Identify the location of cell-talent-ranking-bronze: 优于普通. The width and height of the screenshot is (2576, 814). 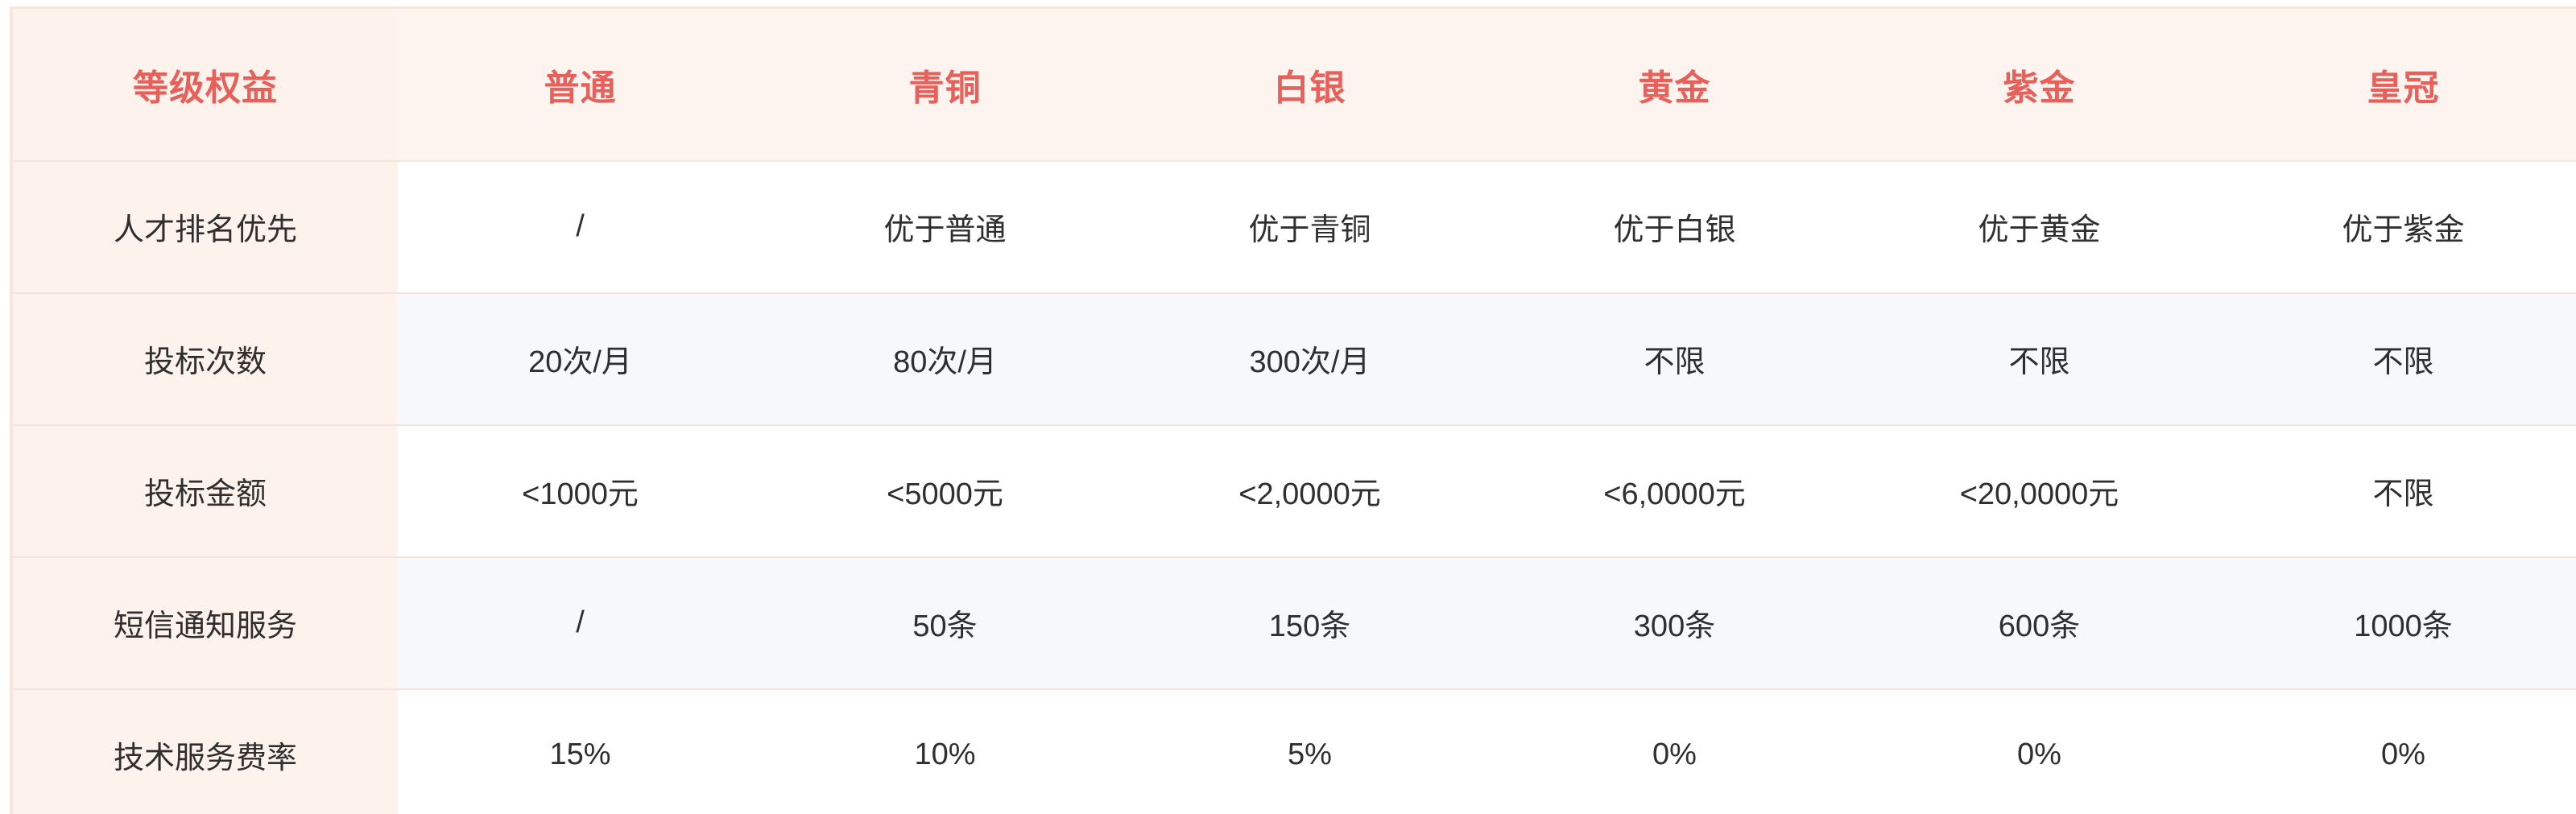
(945, 226).